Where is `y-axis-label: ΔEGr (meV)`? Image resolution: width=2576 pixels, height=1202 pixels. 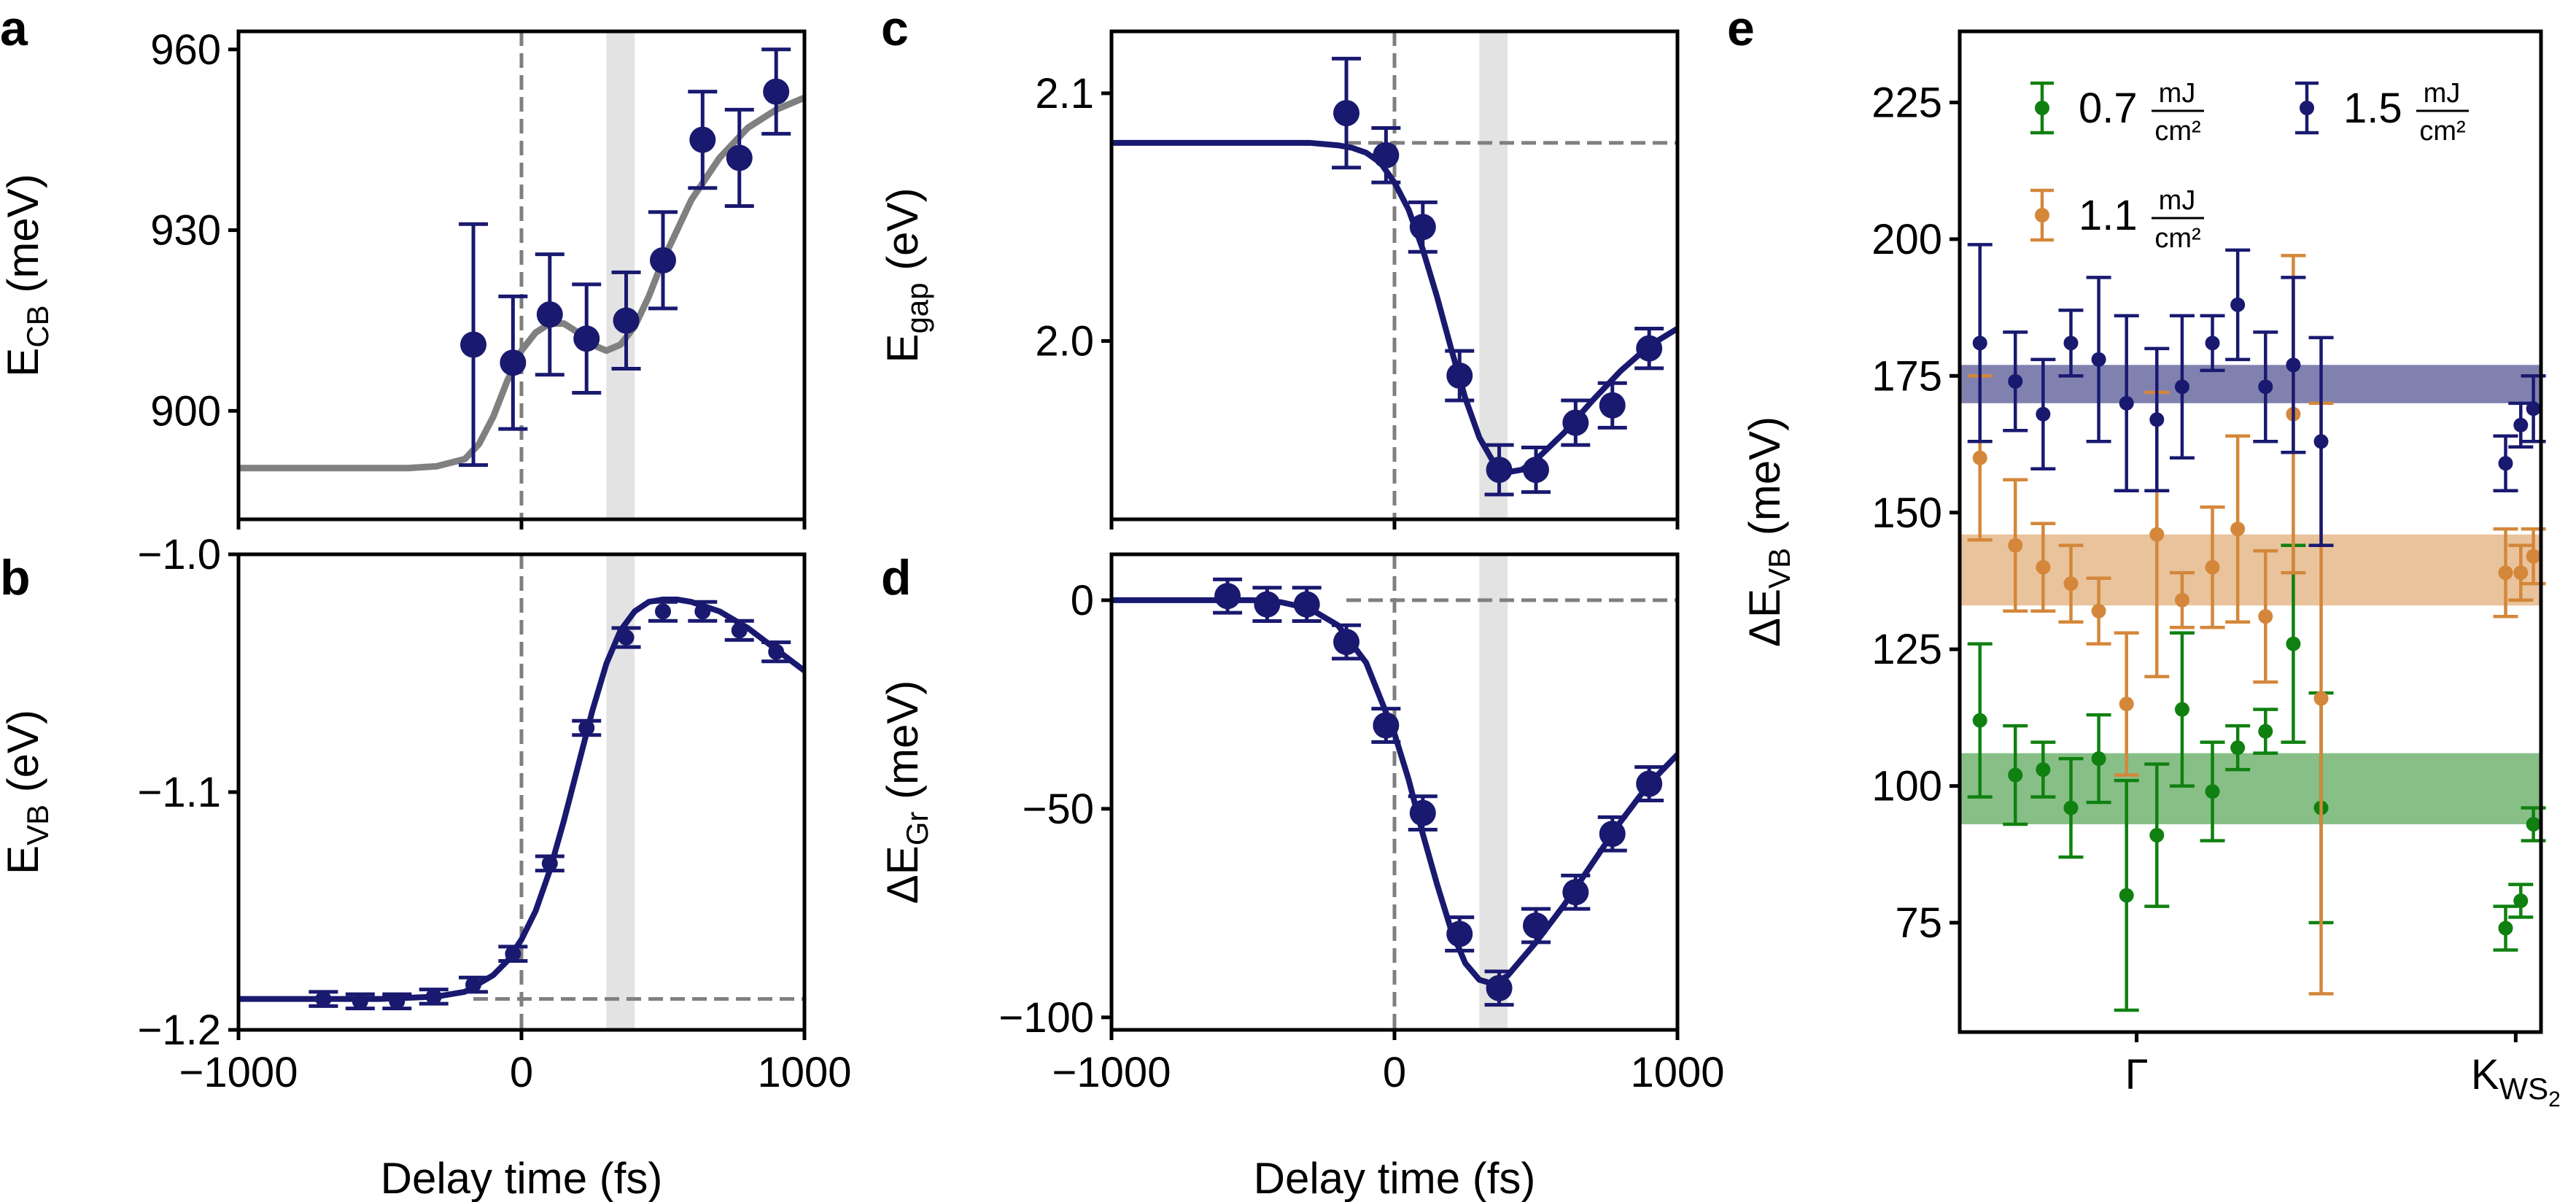 y-axis-label: ΔEGr (meV) is located at coordinates (906, 792).